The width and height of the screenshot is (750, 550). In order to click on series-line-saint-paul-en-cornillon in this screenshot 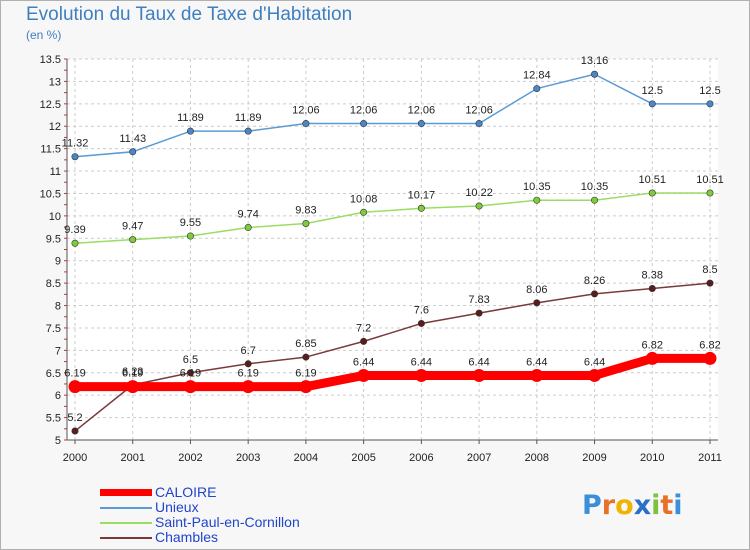, I will do `click(392, 218)`.